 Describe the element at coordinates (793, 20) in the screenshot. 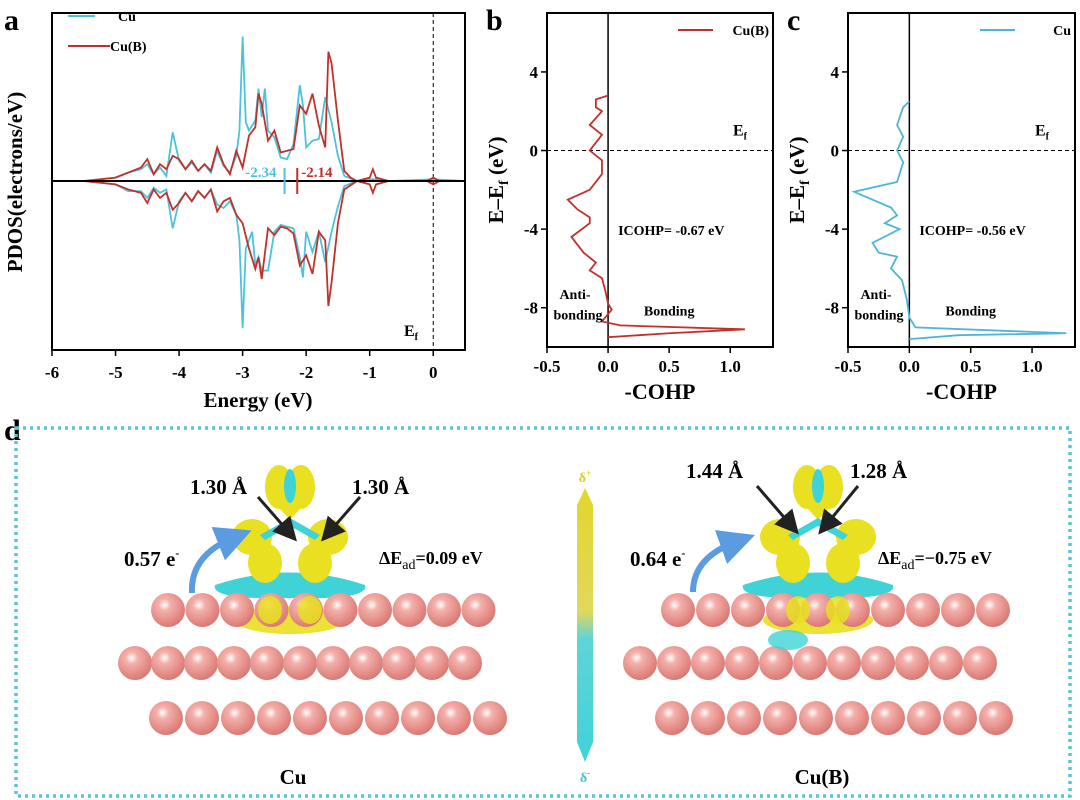

I see `panel-label-c: c` at that location.